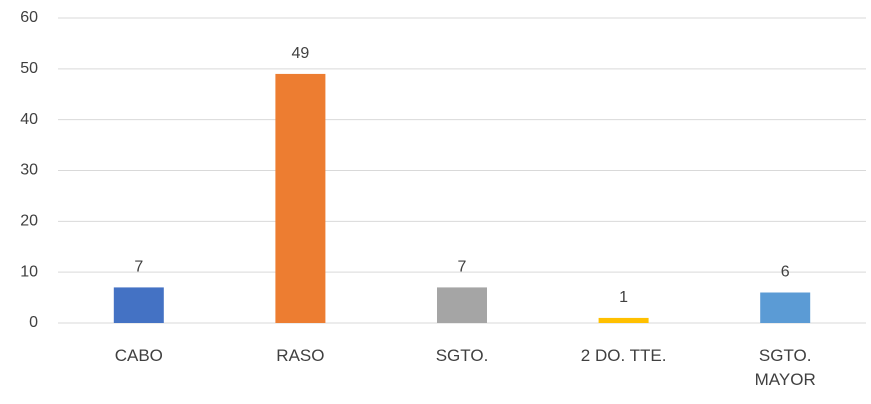 This screenshot has height=404, width=871. What do you see at coordinates (33, 322) in the screenshot?
I see `y-tick-label: 0` at bounding box center [33, 322].